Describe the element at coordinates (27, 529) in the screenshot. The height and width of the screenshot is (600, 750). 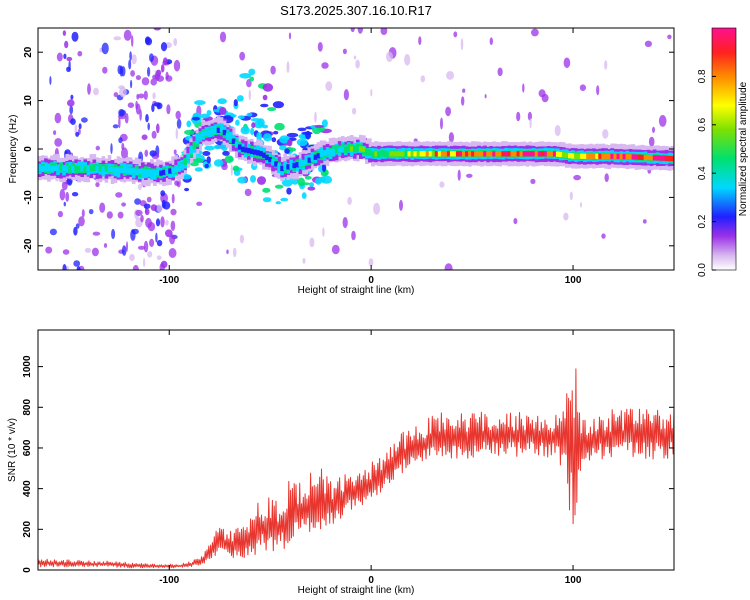
I see `y-tick-label: 200` at that location.